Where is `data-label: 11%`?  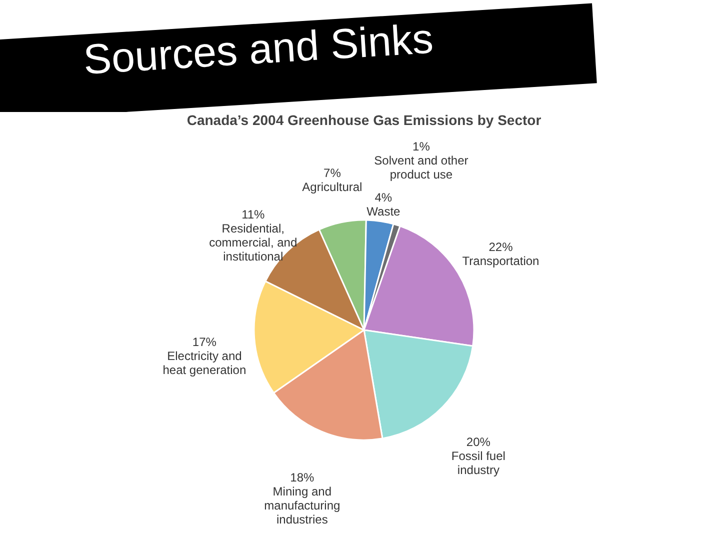
data-label: 11% is located at coordinates (254, 215).